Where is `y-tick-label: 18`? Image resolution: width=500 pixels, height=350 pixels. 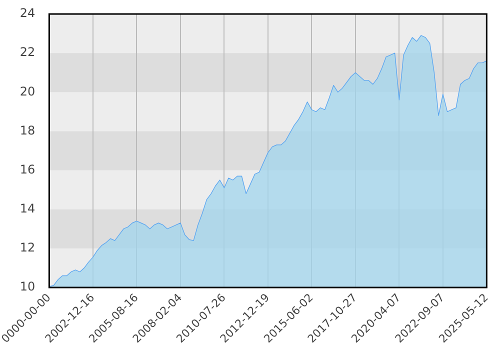 y-tick-label: 18 is located at coordinates (28, 130).